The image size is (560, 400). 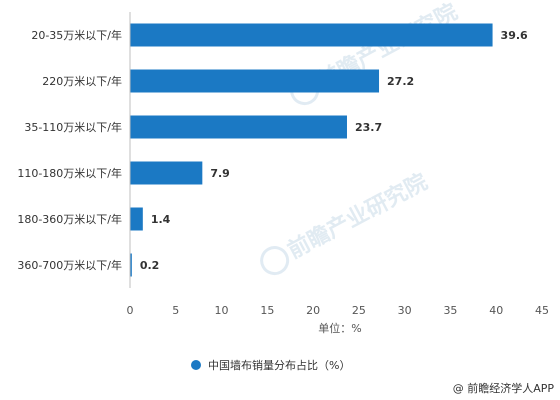 I want to click on category-label: 360-700万米以下/年, so click(x=69, y=265).